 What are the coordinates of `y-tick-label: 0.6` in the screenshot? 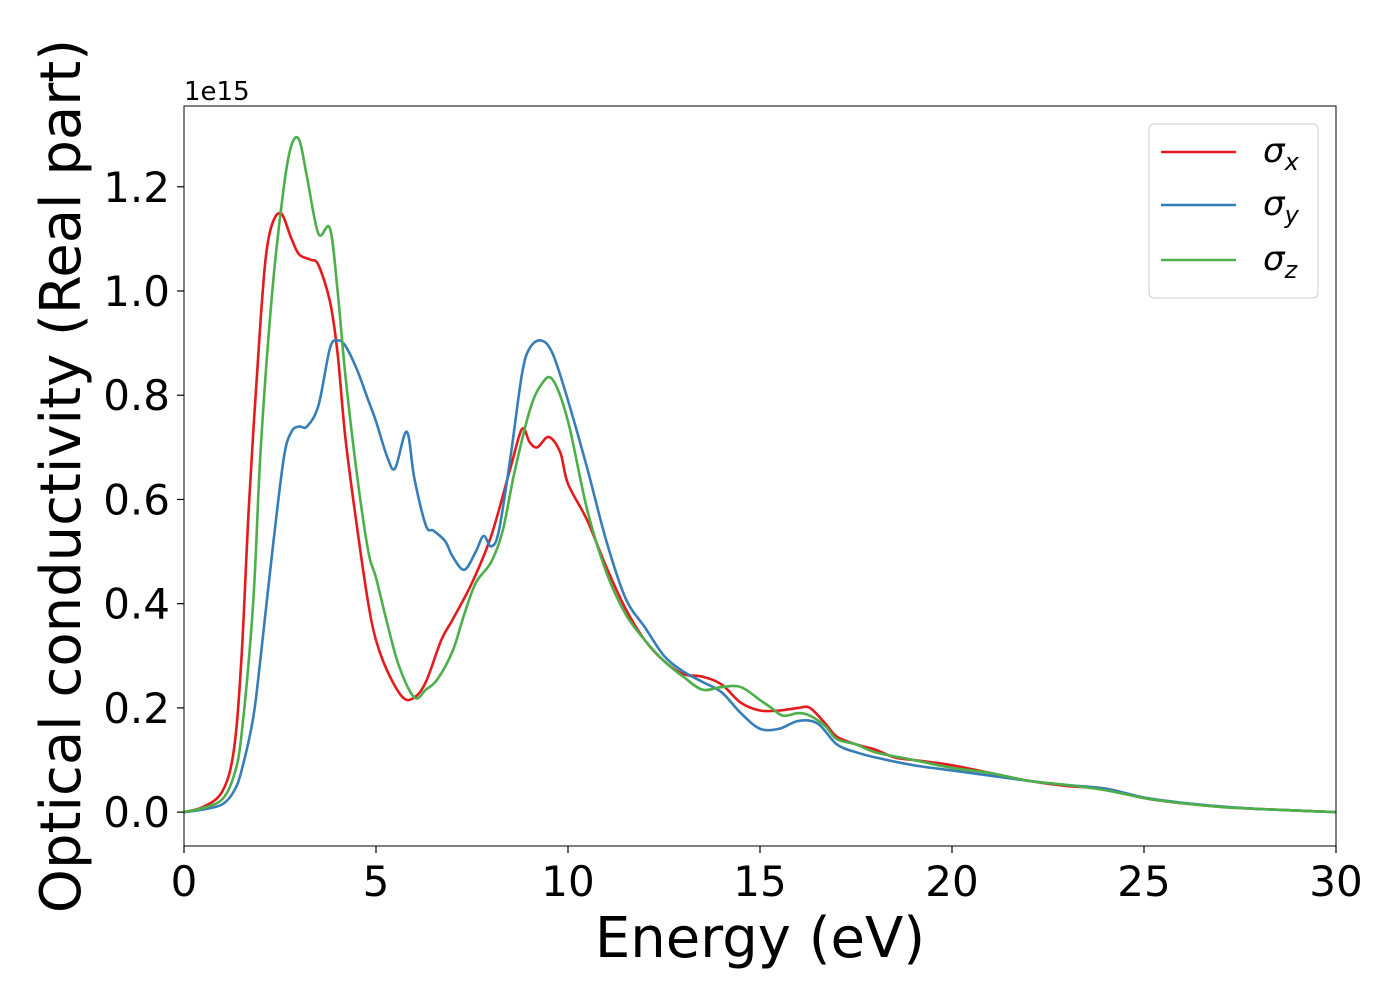 It's located at (136, 499).